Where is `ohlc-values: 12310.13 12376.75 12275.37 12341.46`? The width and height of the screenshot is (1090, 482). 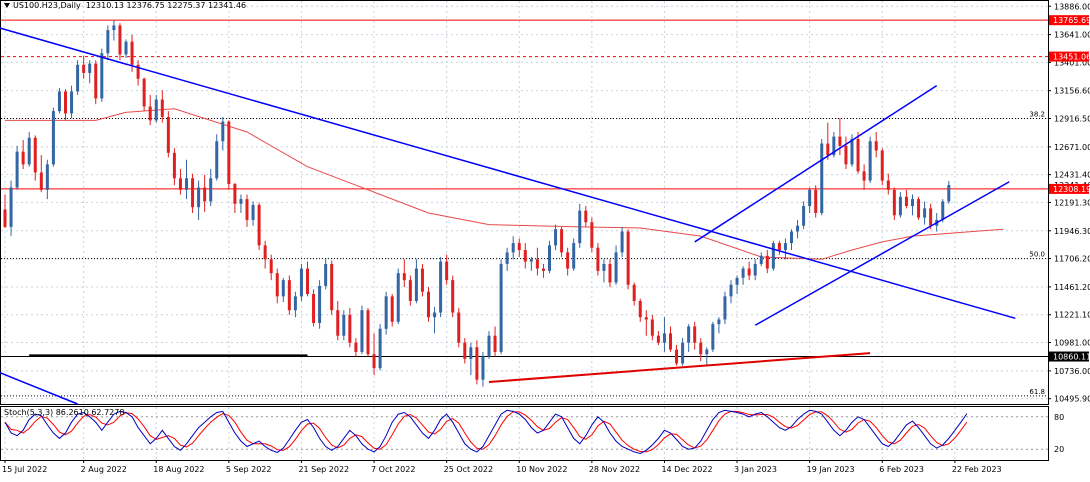
ohlc-values: 12310.13 12376.75 12275.37 12341.46 is located at coordinates (166, 5).